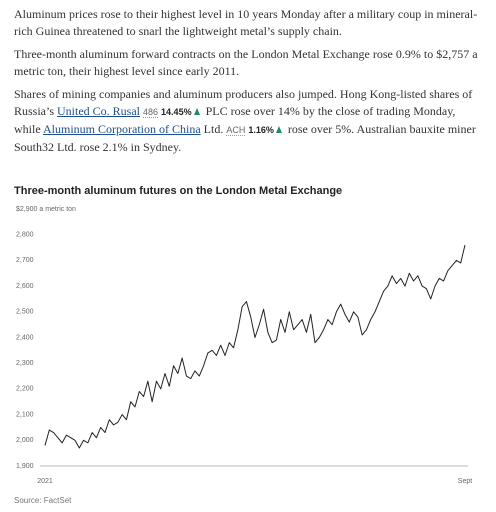 This screenshot has height=512, width=496. Describe the element at coordinates (465, 481) in the screenshot. I see `x-tick-label: Sept` at that location.